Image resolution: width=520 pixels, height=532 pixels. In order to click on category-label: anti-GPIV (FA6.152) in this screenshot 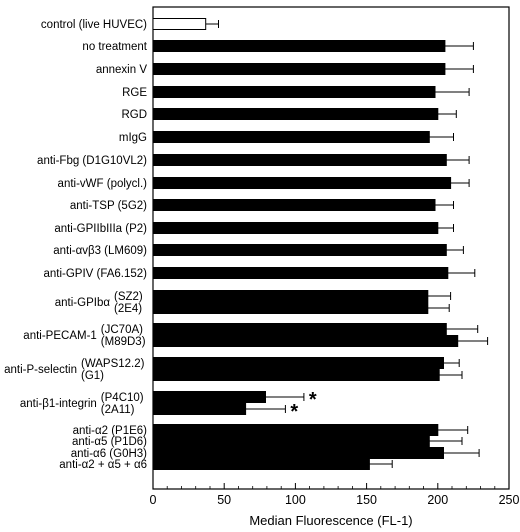, I will do `click(95, 274)`.